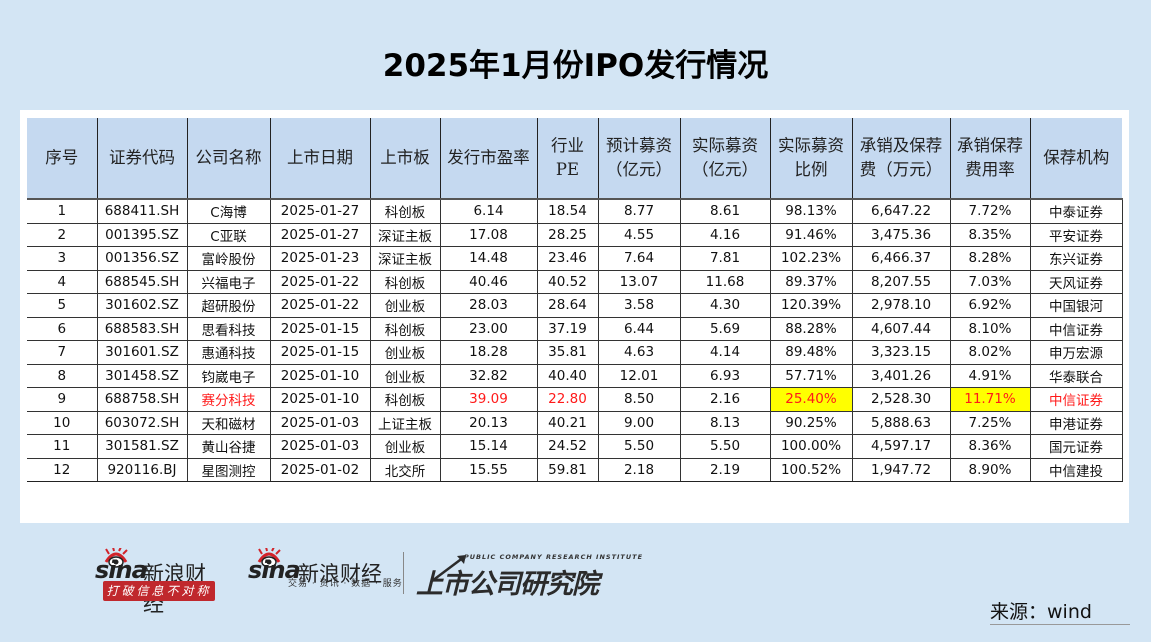  I want to click on table-cell: 8.02%, so click(990, 352).